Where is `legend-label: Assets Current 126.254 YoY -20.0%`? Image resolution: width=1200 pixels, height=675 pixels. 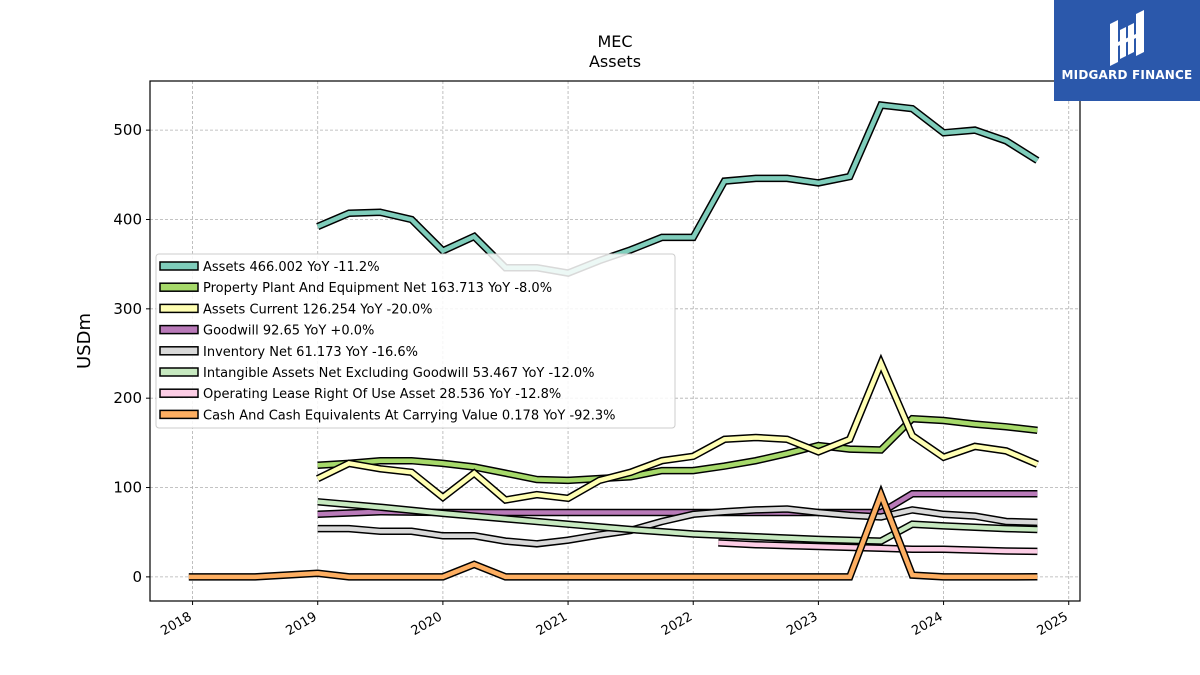 legend-label: Assets Current 126.254 YoY -20.0% is located at coordinates (318, 309).